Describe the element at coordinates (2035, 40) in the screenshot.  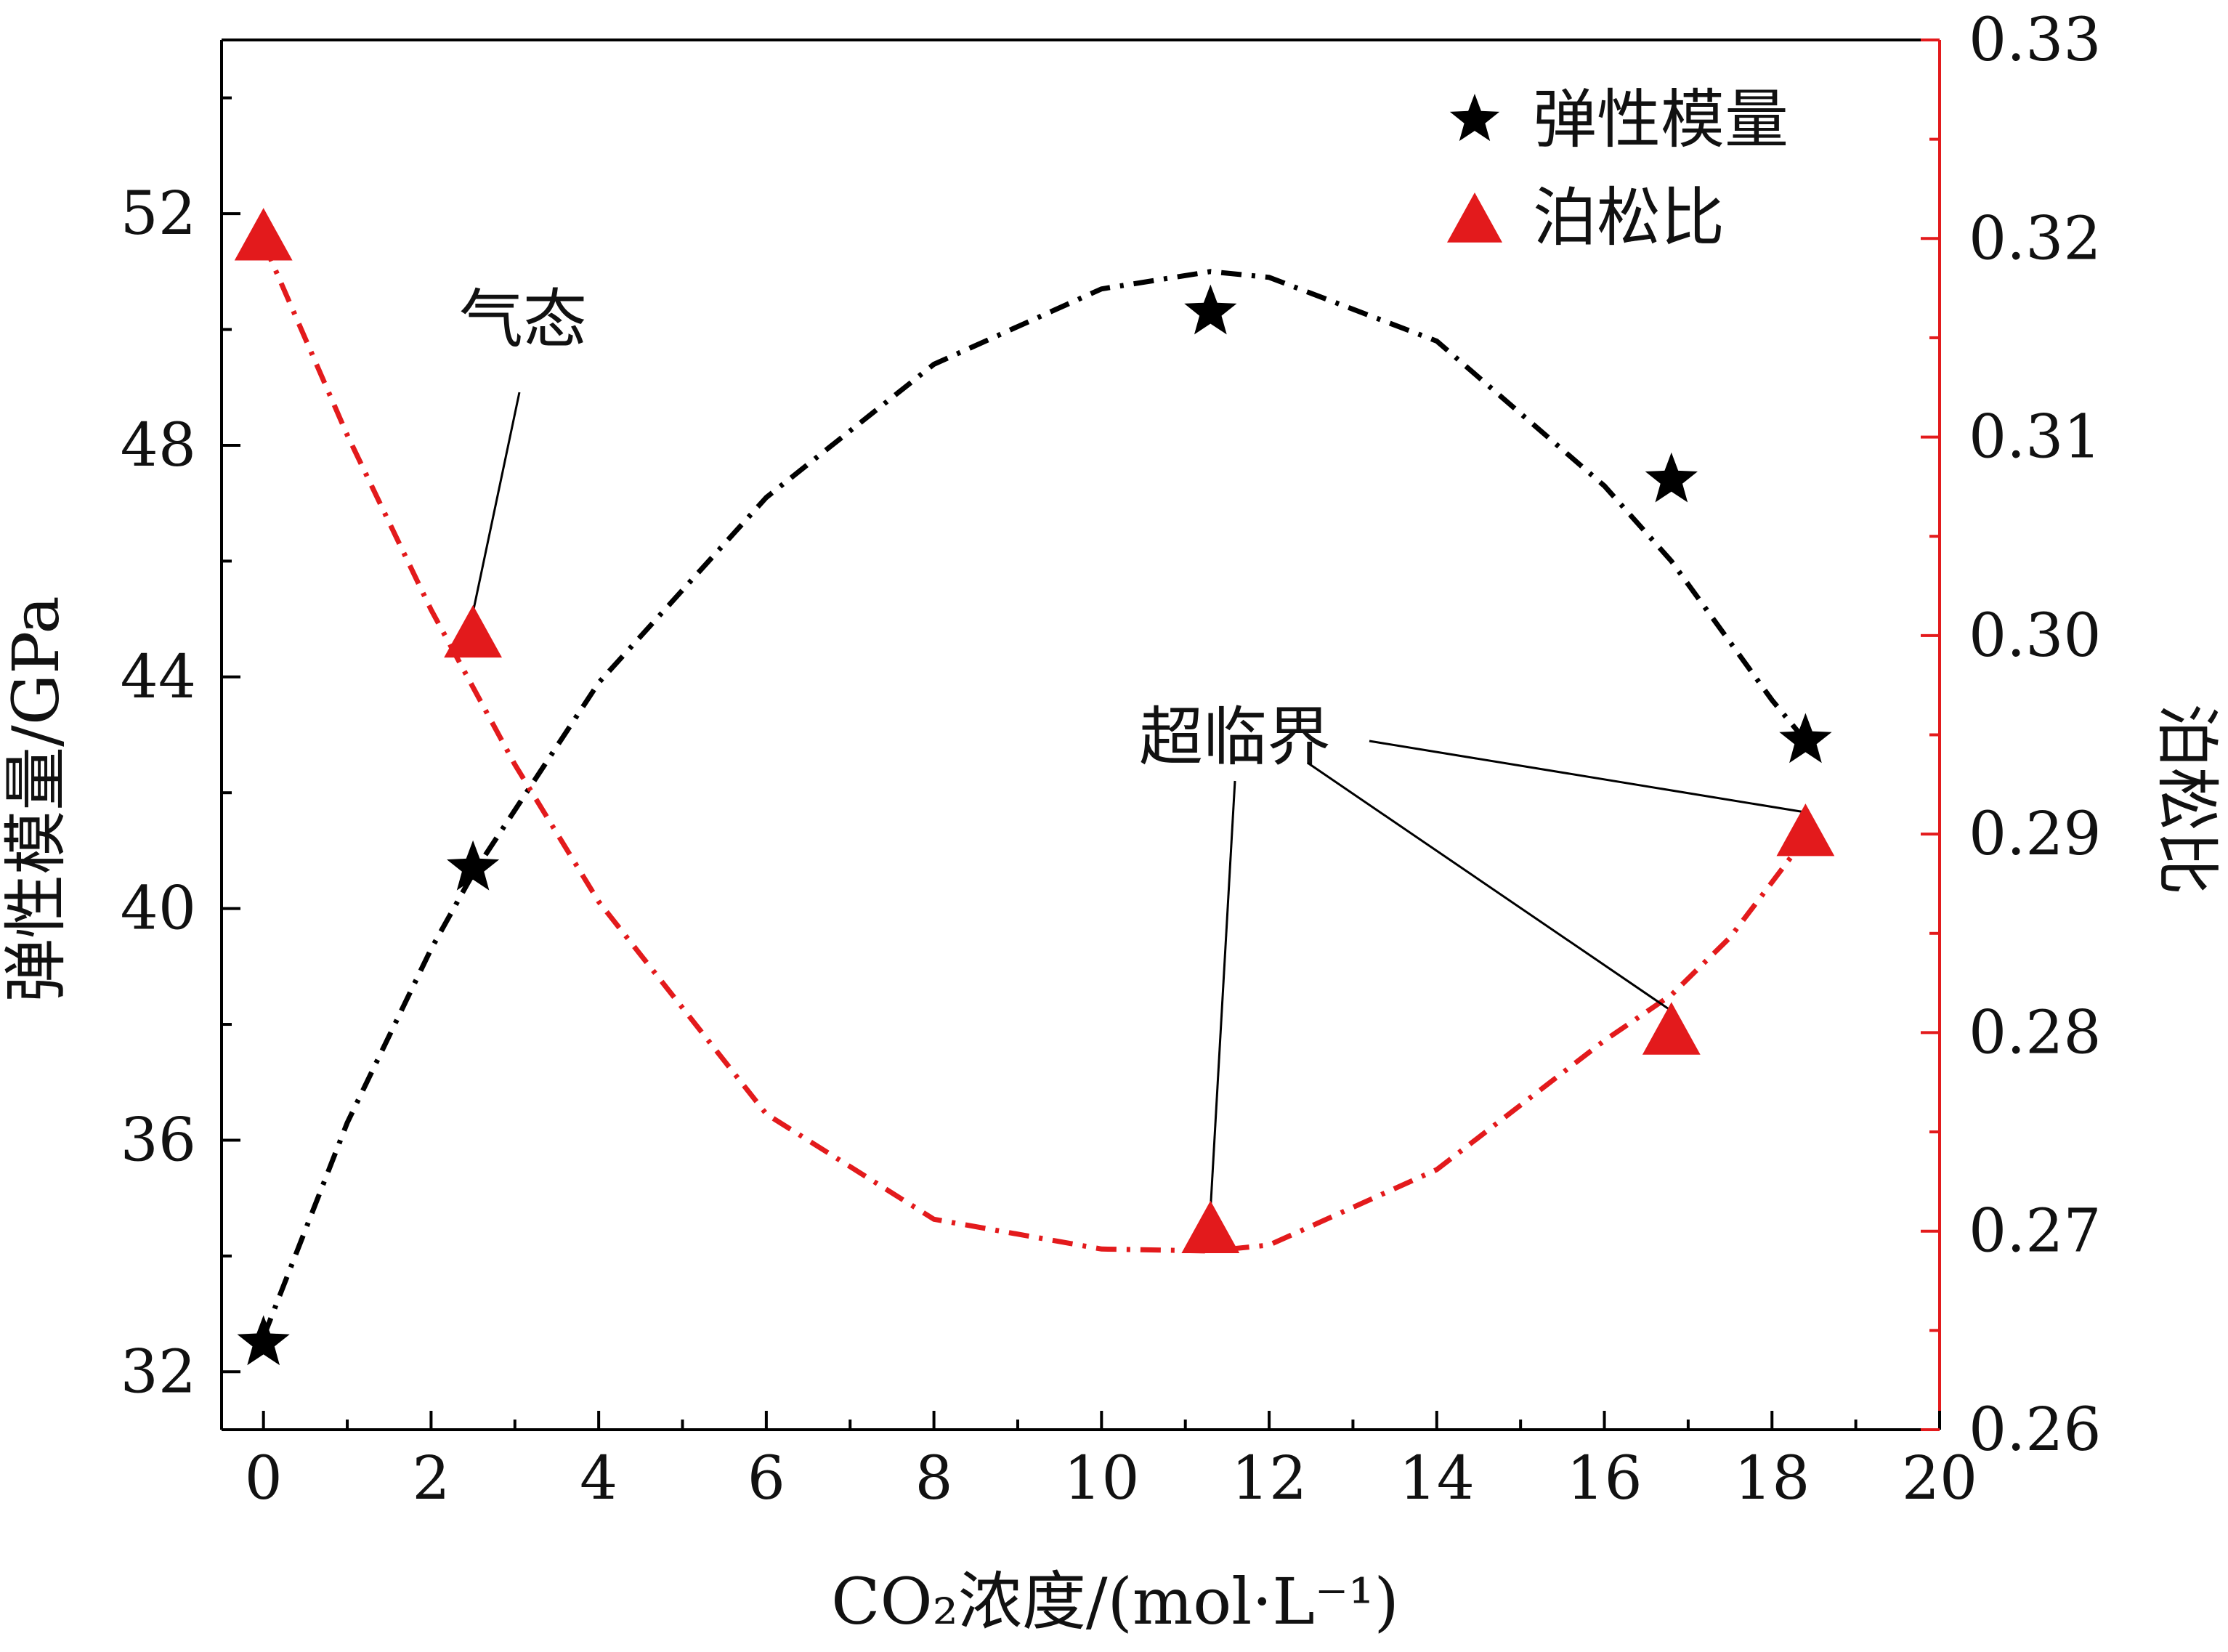
I see `y2-tick-label: 0.33` at that location.